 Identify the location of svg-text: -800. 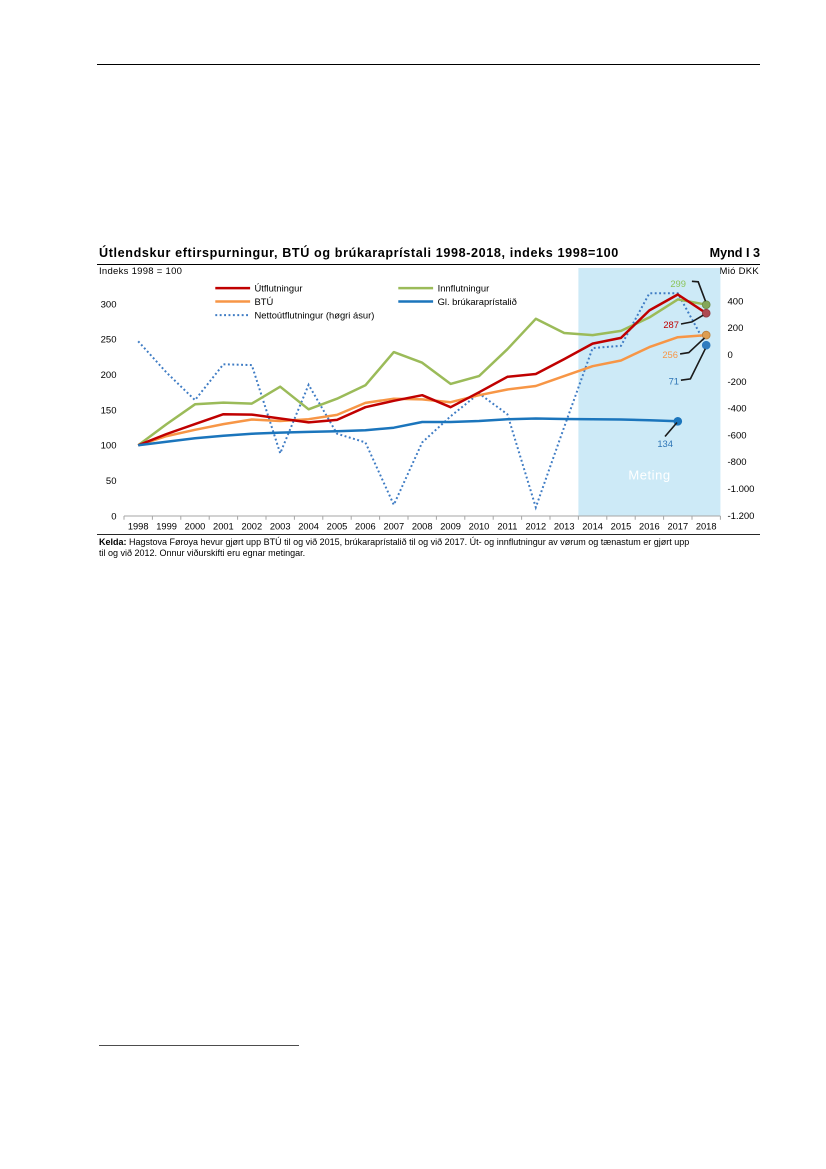
(737, 462).